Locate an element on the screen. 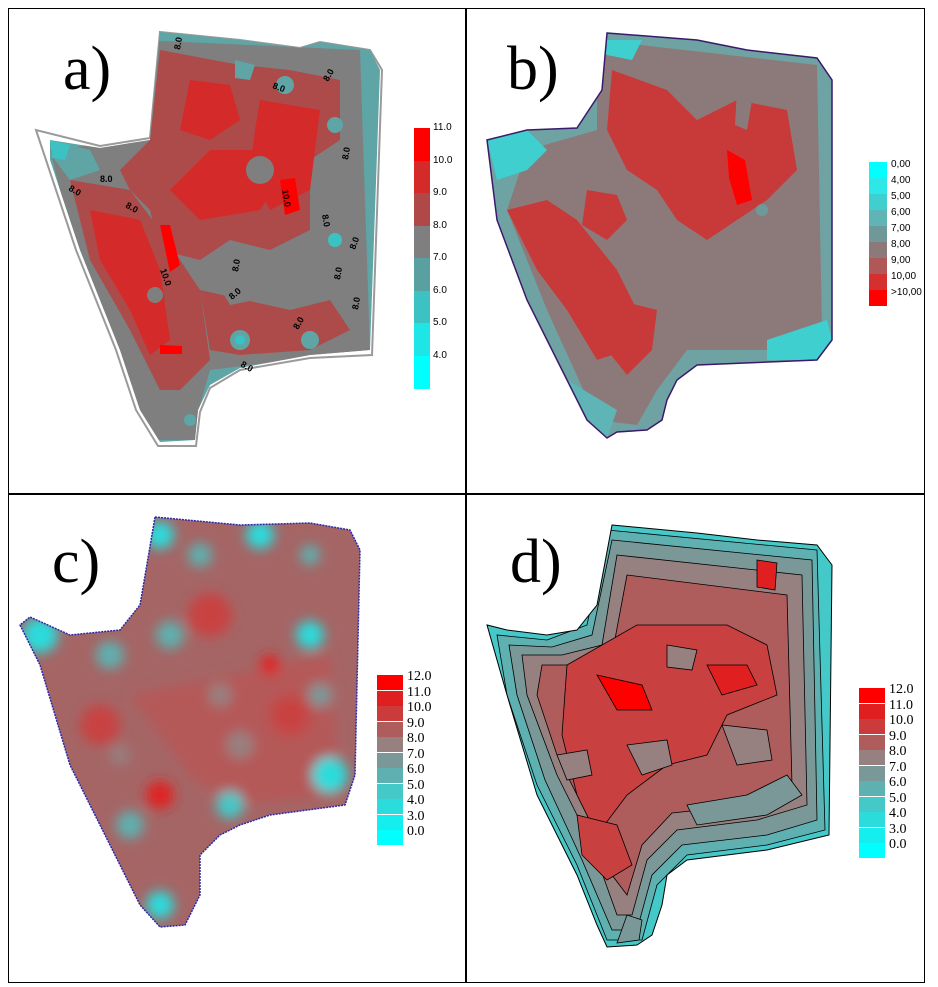 This screenshot has height=987, width=938. panel-divider-vertical is located at coordinates (466, 495).